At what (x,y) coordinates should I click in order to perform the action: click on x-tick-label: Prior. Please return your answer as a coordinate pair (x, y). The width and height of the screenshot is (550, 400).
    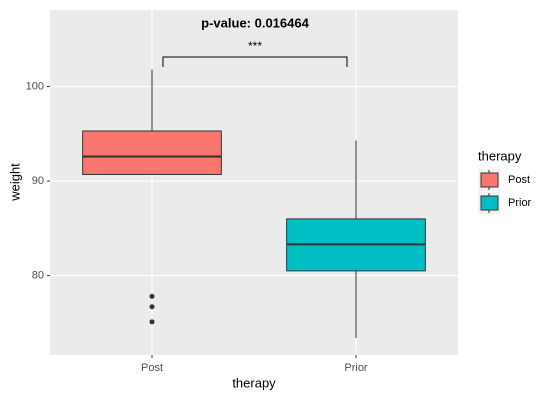
    Looking at the image, I should click on (356, 368).